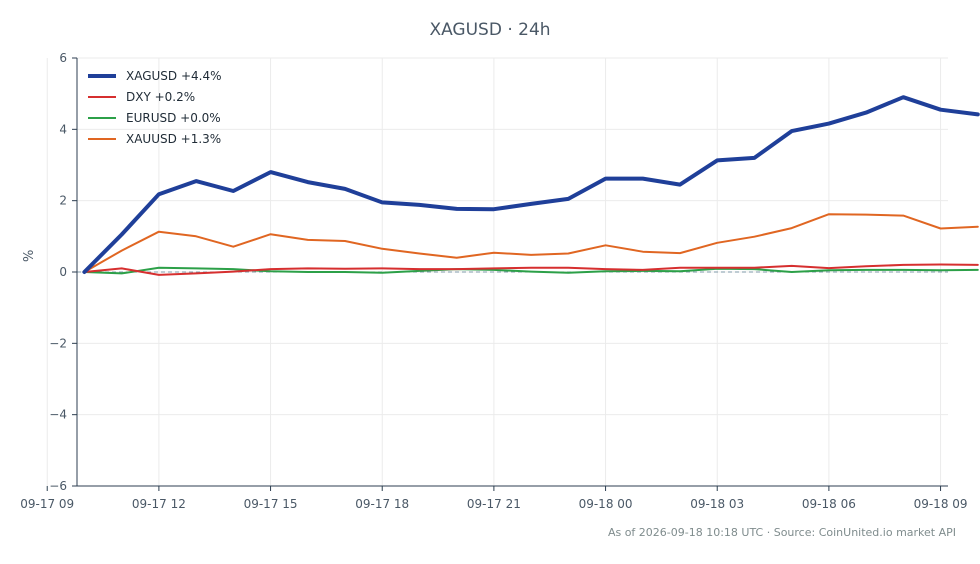 The width and height of the screenshot is (980, 564). I want to click on y-tick-label: −2, so click(58, 343).